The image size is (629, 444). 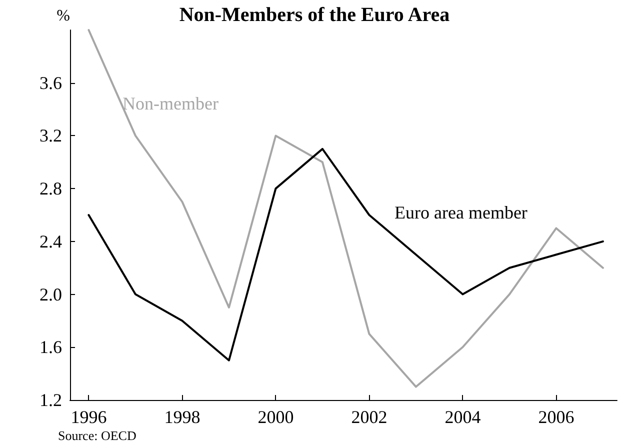 I want to click on y-tick-label: 2.0, so click(x=51, y=294).